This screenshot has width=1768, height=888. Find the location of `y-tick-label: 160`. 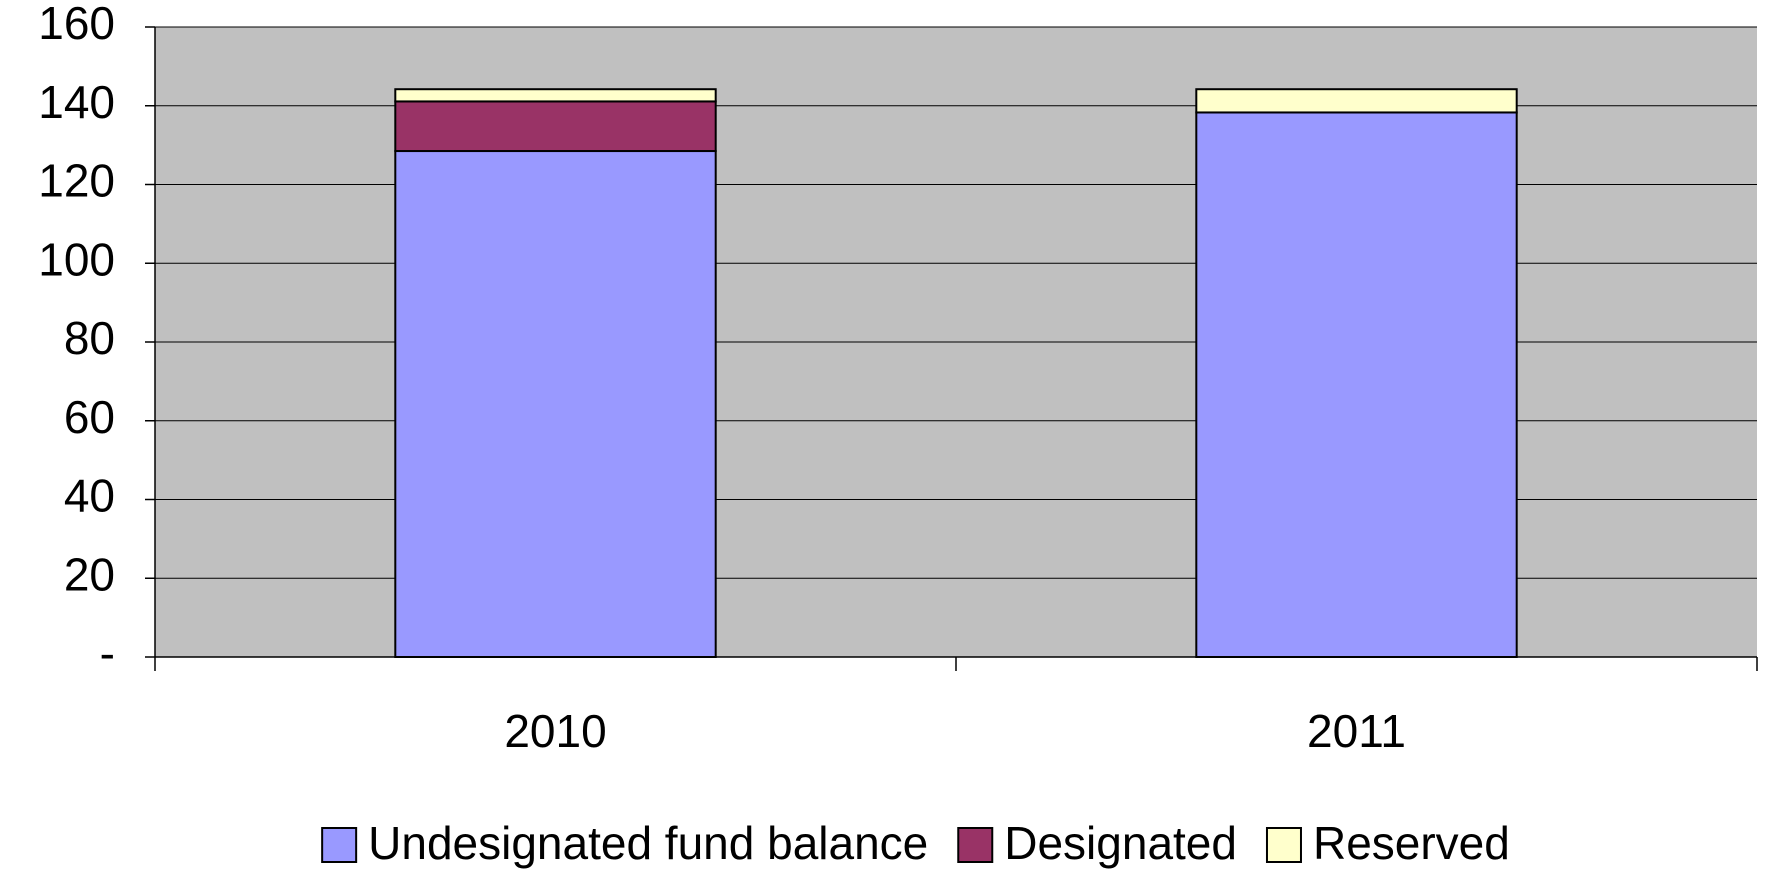

y-tick-label: 160 is located at coordinates (76, 24).